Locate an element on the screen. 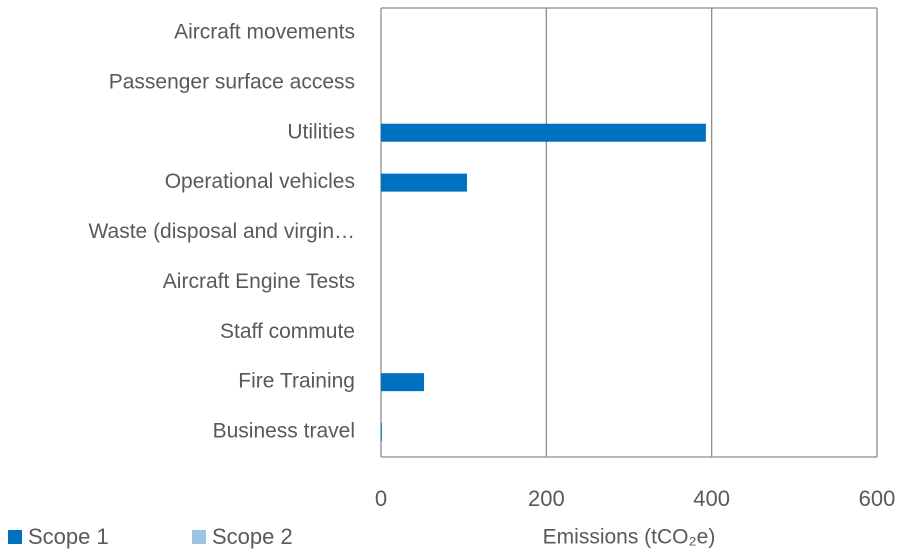 The width and height of the screenshot is (906, 555). x-tick-label: 200 is located at coordinates (546, 498).